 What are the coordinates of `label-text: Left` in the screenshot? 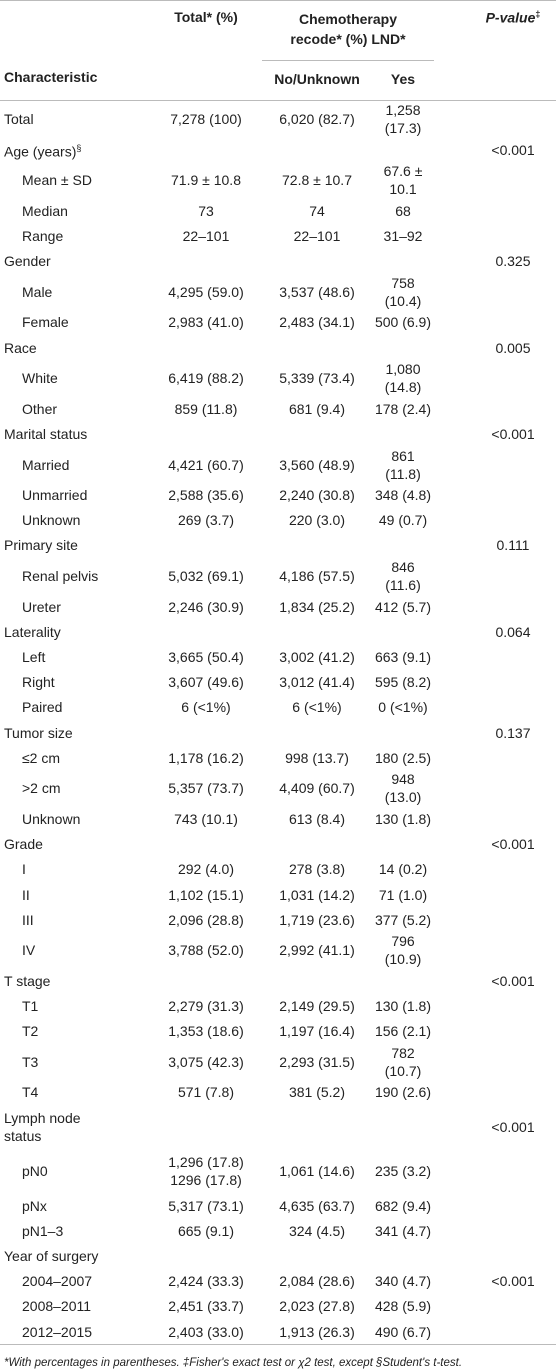 It's located at (34, 657).